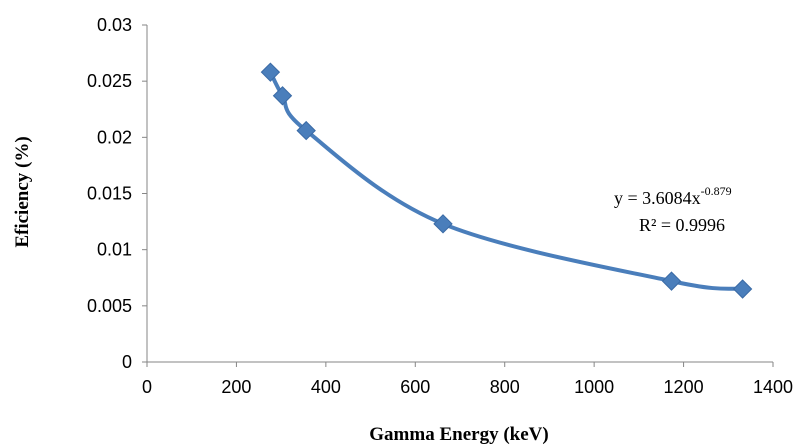 The image size is (805, 447). Describe the element at coordinates (326, 387) in the screenshot. I see `x-tick-label: 400` at that location.